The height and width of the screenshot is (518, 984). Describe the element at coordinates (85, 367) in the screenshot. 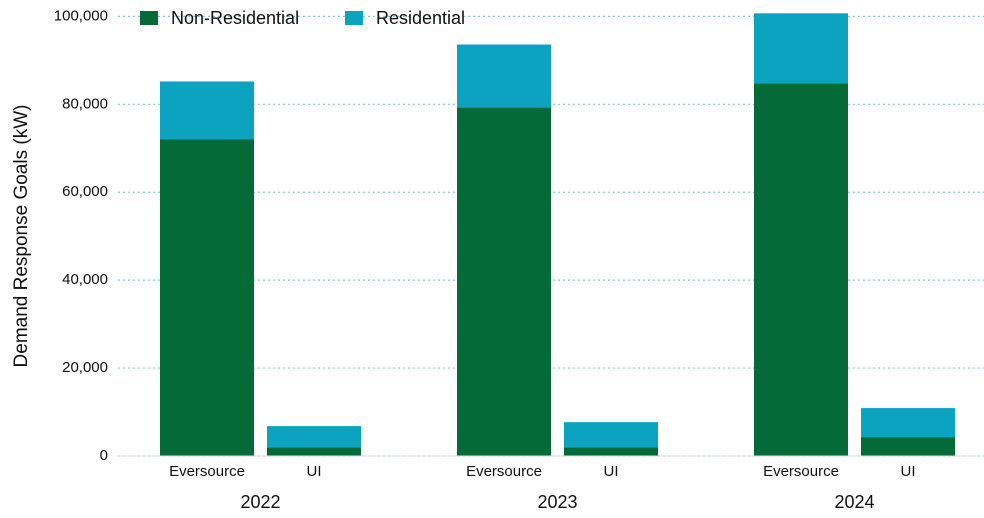

I see `y-tick-label: 20,000` at that location.